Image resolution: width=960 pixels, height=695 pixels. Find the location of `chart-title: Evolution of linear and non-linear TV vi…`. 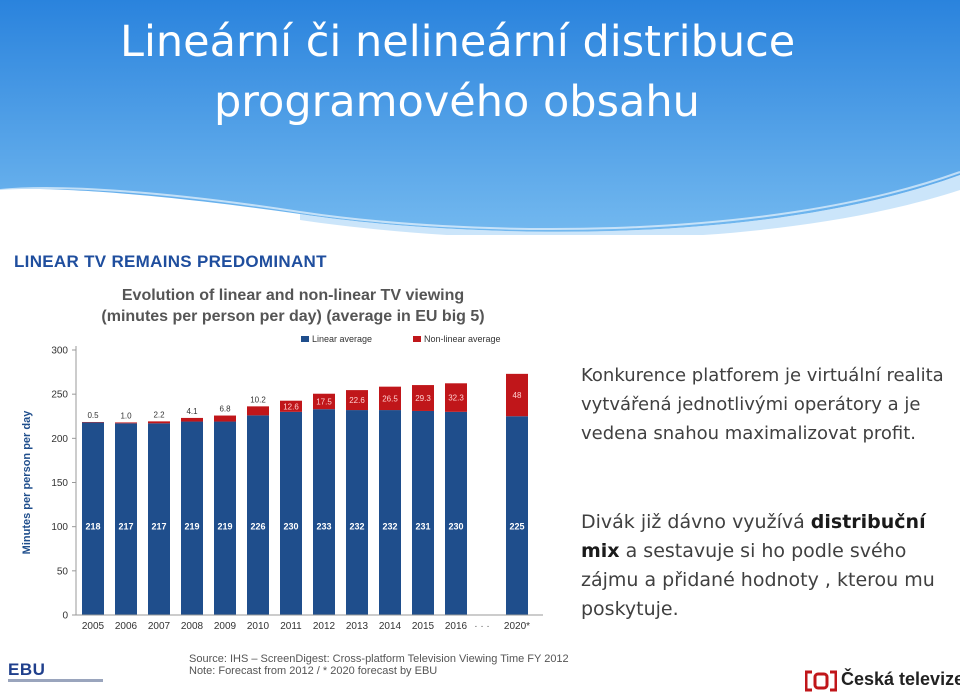

chart-title: Evolution of linear and non-linear TV vi… is located at coordinates (293, 306).